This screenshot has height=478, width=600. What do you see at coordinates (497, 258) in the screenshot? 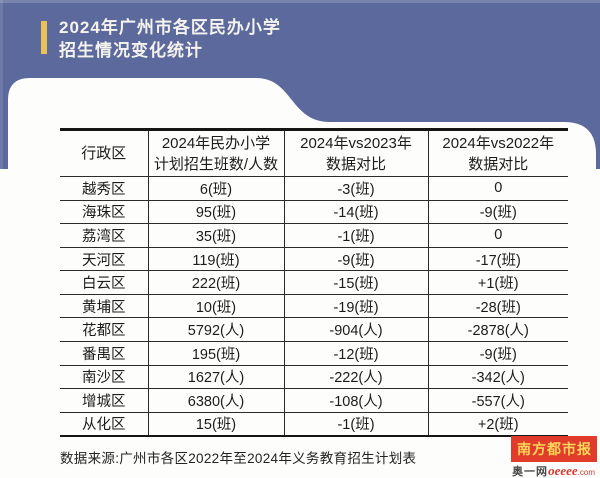
I see `table-cell: -17(班)` at bounding box center [497, 258].